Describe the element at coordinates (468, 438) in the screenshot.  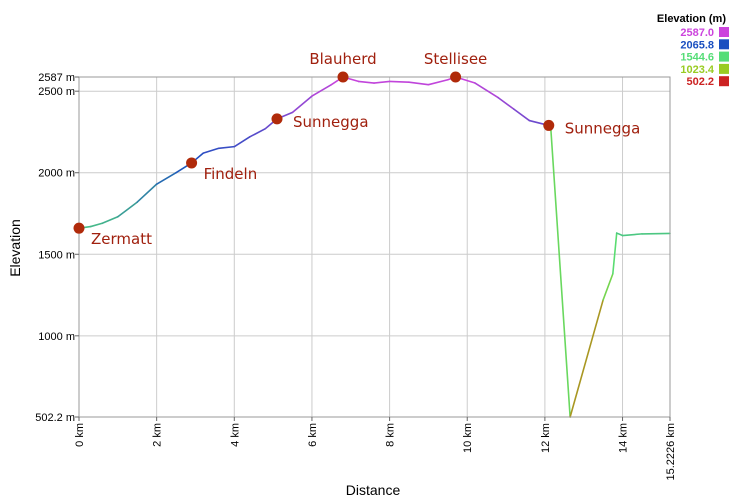
I see `x-tick-label: 10 km` at that location.